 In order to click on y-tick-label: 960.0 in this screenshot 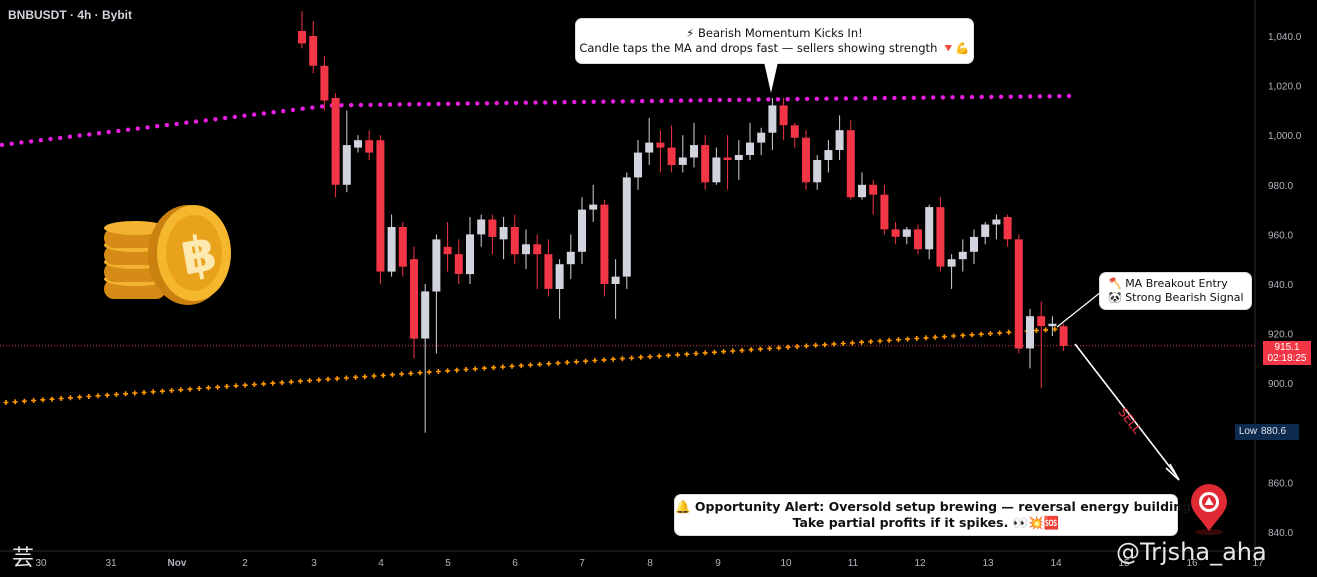, I will do `click(1280, 235)`.